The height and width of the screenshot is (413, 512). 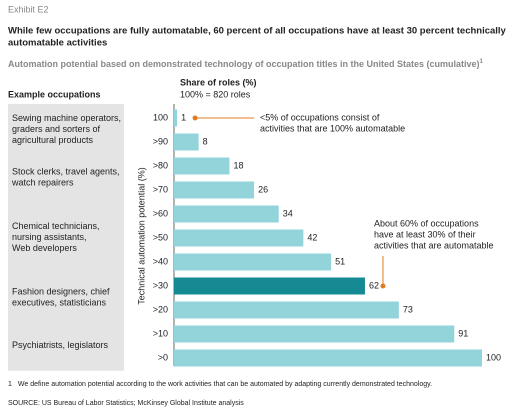 I want to click on value-label: 18, so click(x=238, y=165).